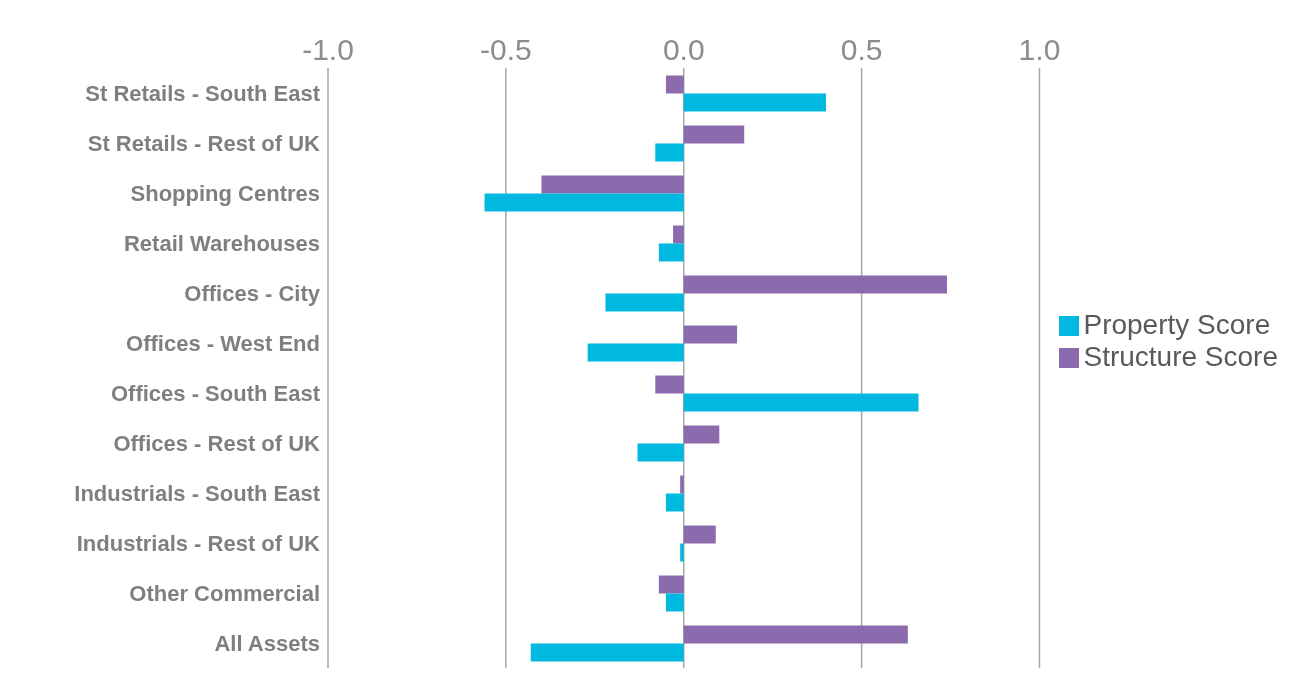  What do you see at coordinates (328, 49) in the screenshot?
I see `x-tick-label: -1.0` at bounding box center [328, 49].